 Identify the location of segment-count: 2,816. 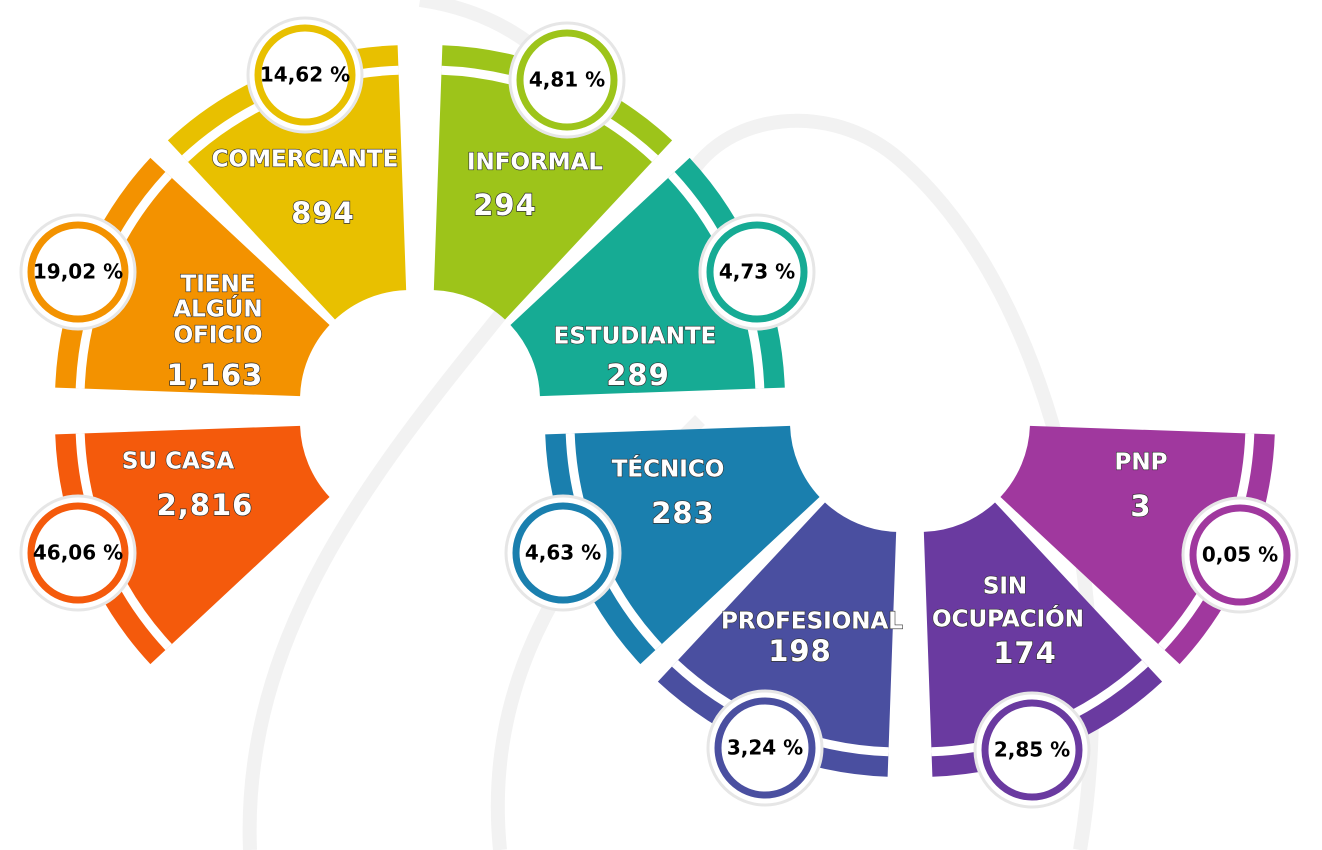
(205, 505).